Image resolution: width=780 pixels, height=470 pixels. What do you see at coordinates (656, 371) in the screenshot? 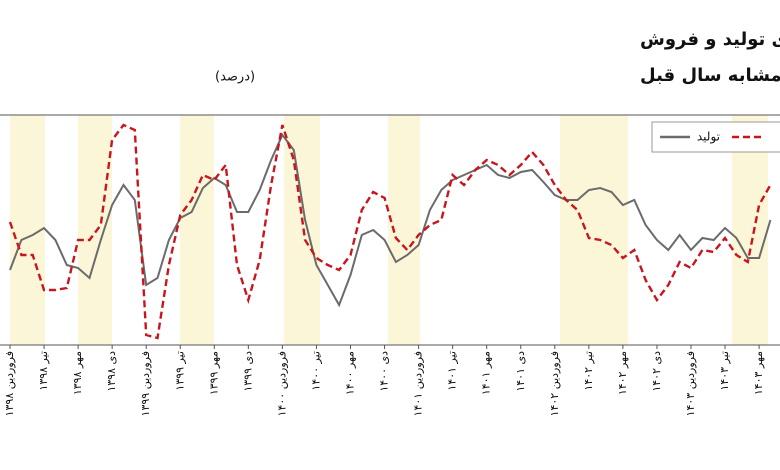
I see `x-tick-label: دی ۱۴۰۲` at bounding box center [656, 371].